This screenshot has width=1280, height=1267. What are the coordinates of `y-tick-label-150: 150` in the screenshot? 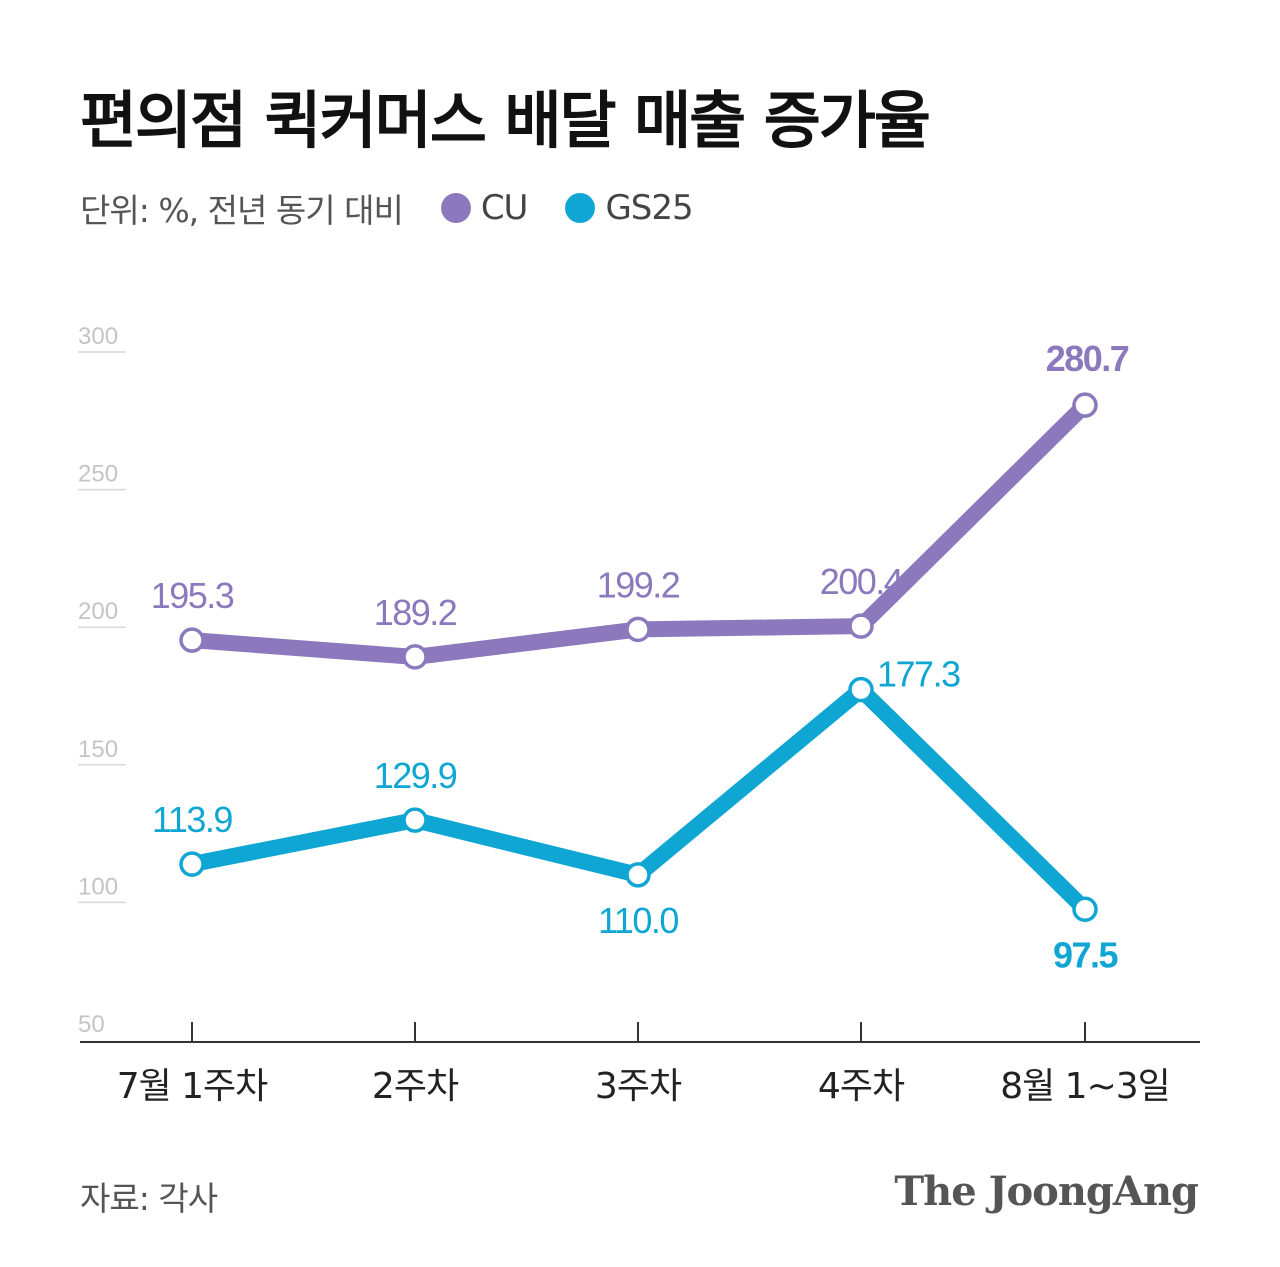 It's located at (98, 749).